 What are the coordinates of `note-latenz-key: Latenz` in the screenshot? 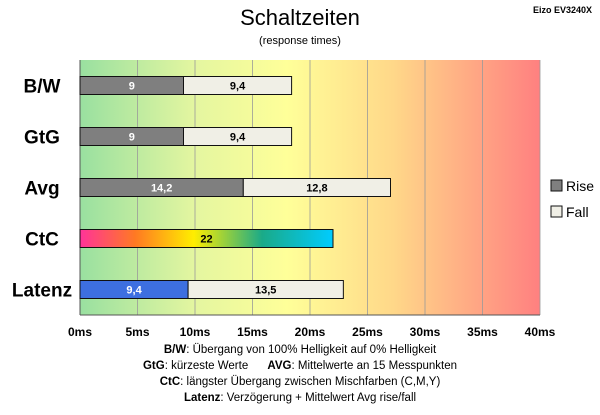 It's located at (202, 398).